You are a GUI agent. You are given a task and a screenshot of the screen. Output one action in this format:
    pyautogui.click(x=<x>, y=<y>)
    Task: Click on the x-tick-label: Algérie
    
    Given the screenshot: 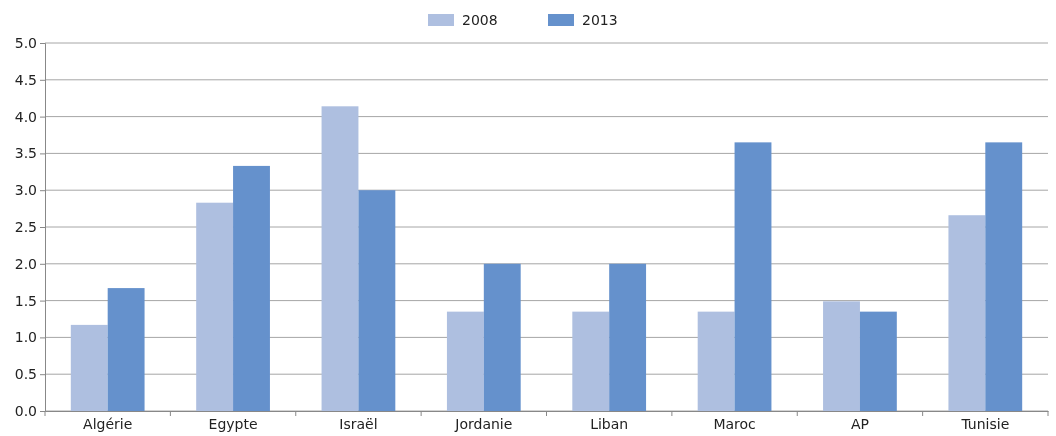 What is the action you would take?
    pyautogui.click(x=108, y=424)
    